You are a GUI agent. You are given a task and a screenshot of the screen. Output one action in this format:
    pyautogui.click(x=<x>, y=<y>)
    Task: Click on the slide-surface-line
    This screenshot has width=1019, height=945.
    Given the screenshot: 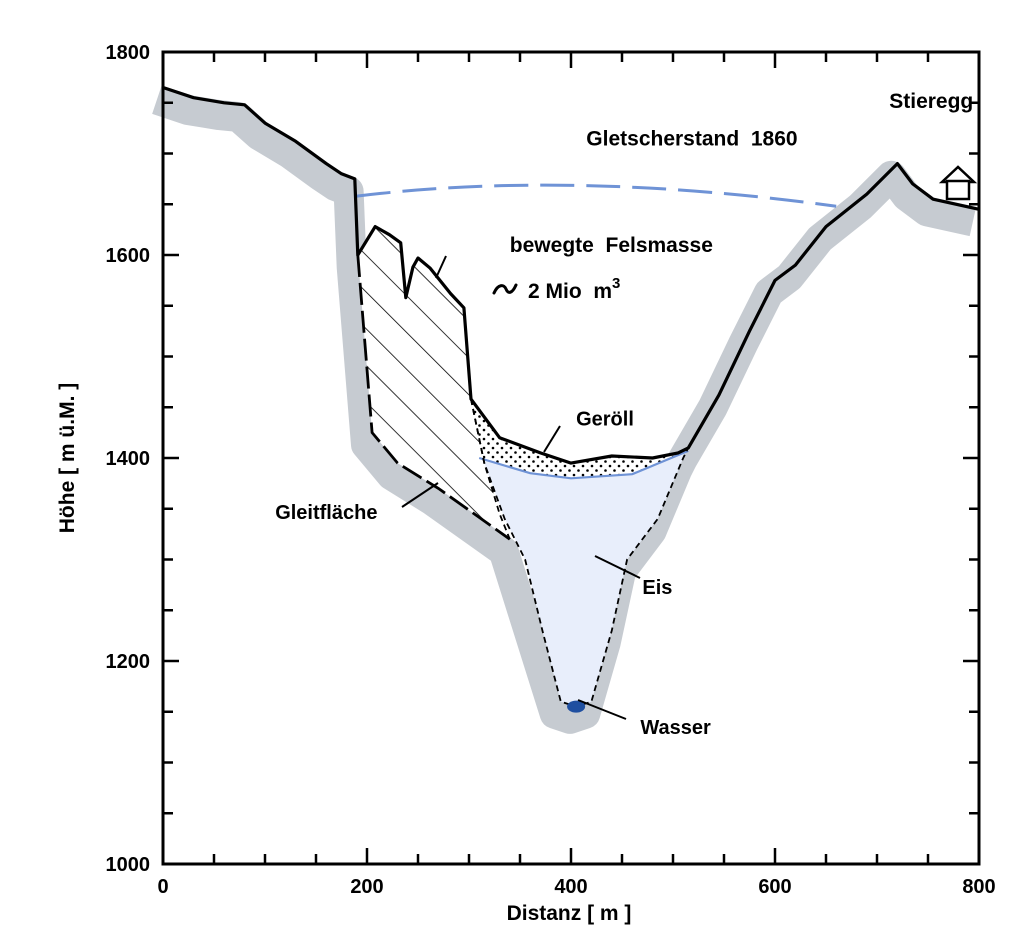 What is the action you would take?
    pyautogui.click(x=433, y=397)
    